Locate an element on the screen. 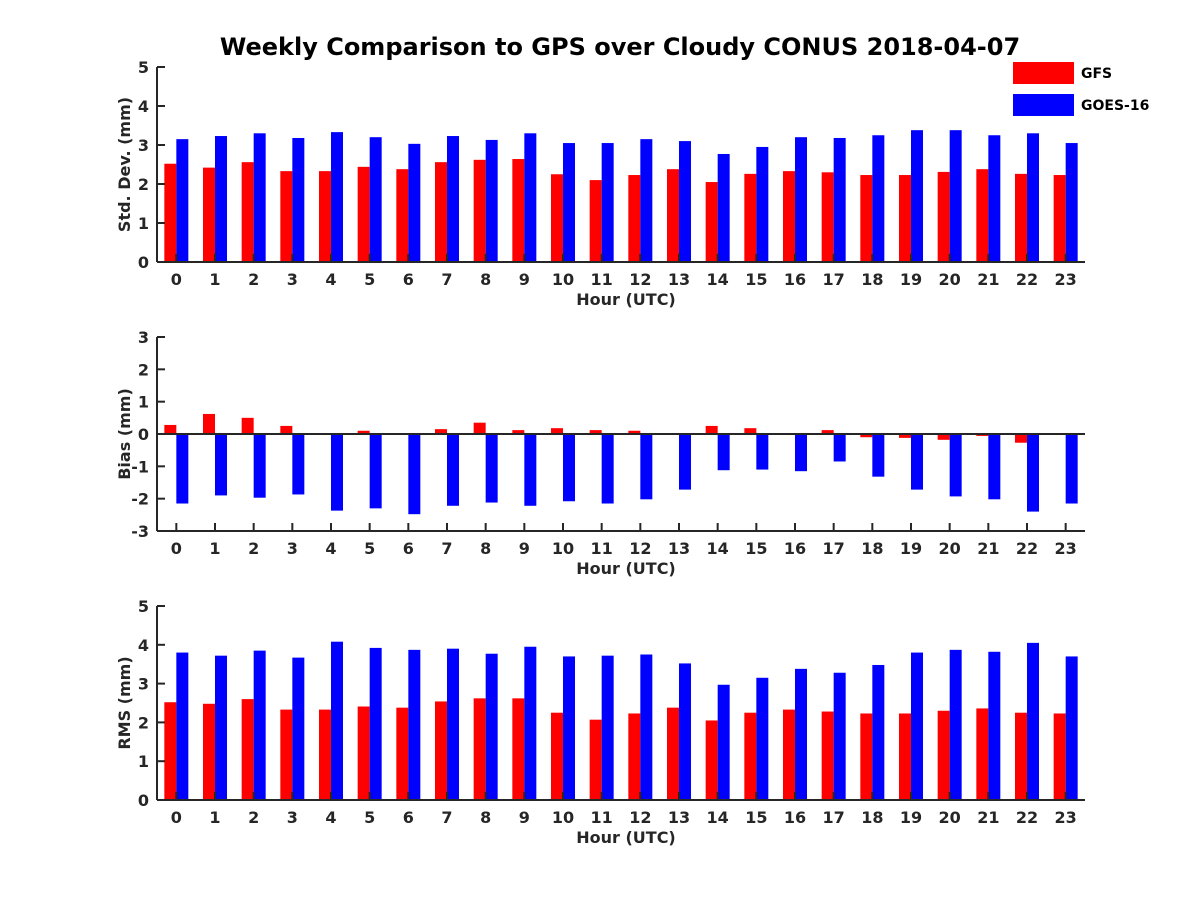  legend: GFS GOES-16 is located at coordinates (1081, 89).